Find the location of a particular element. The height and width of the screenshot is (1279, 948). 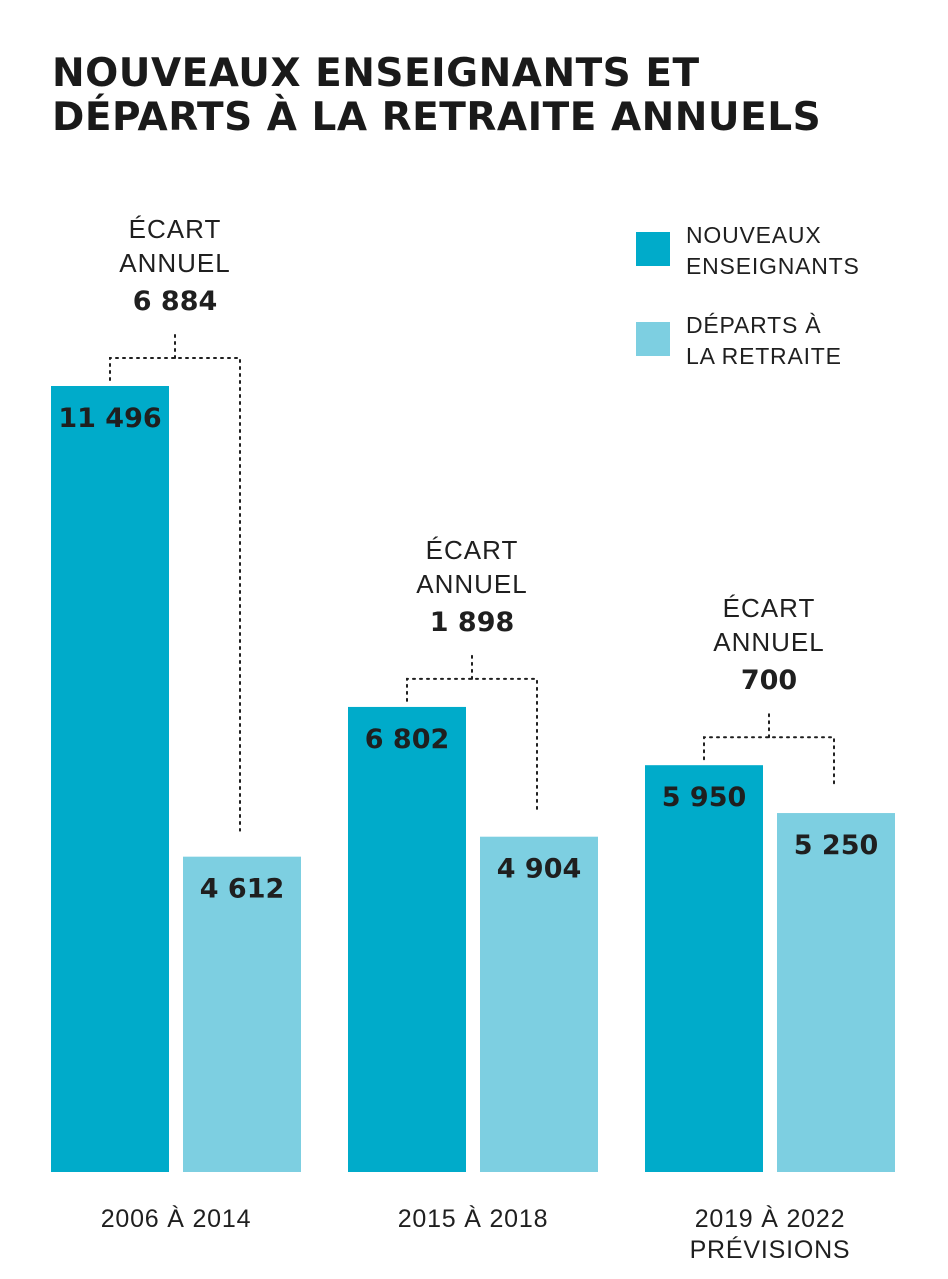

gap-label-line2-2: ANNUEL is located at coordinates (768, 642).